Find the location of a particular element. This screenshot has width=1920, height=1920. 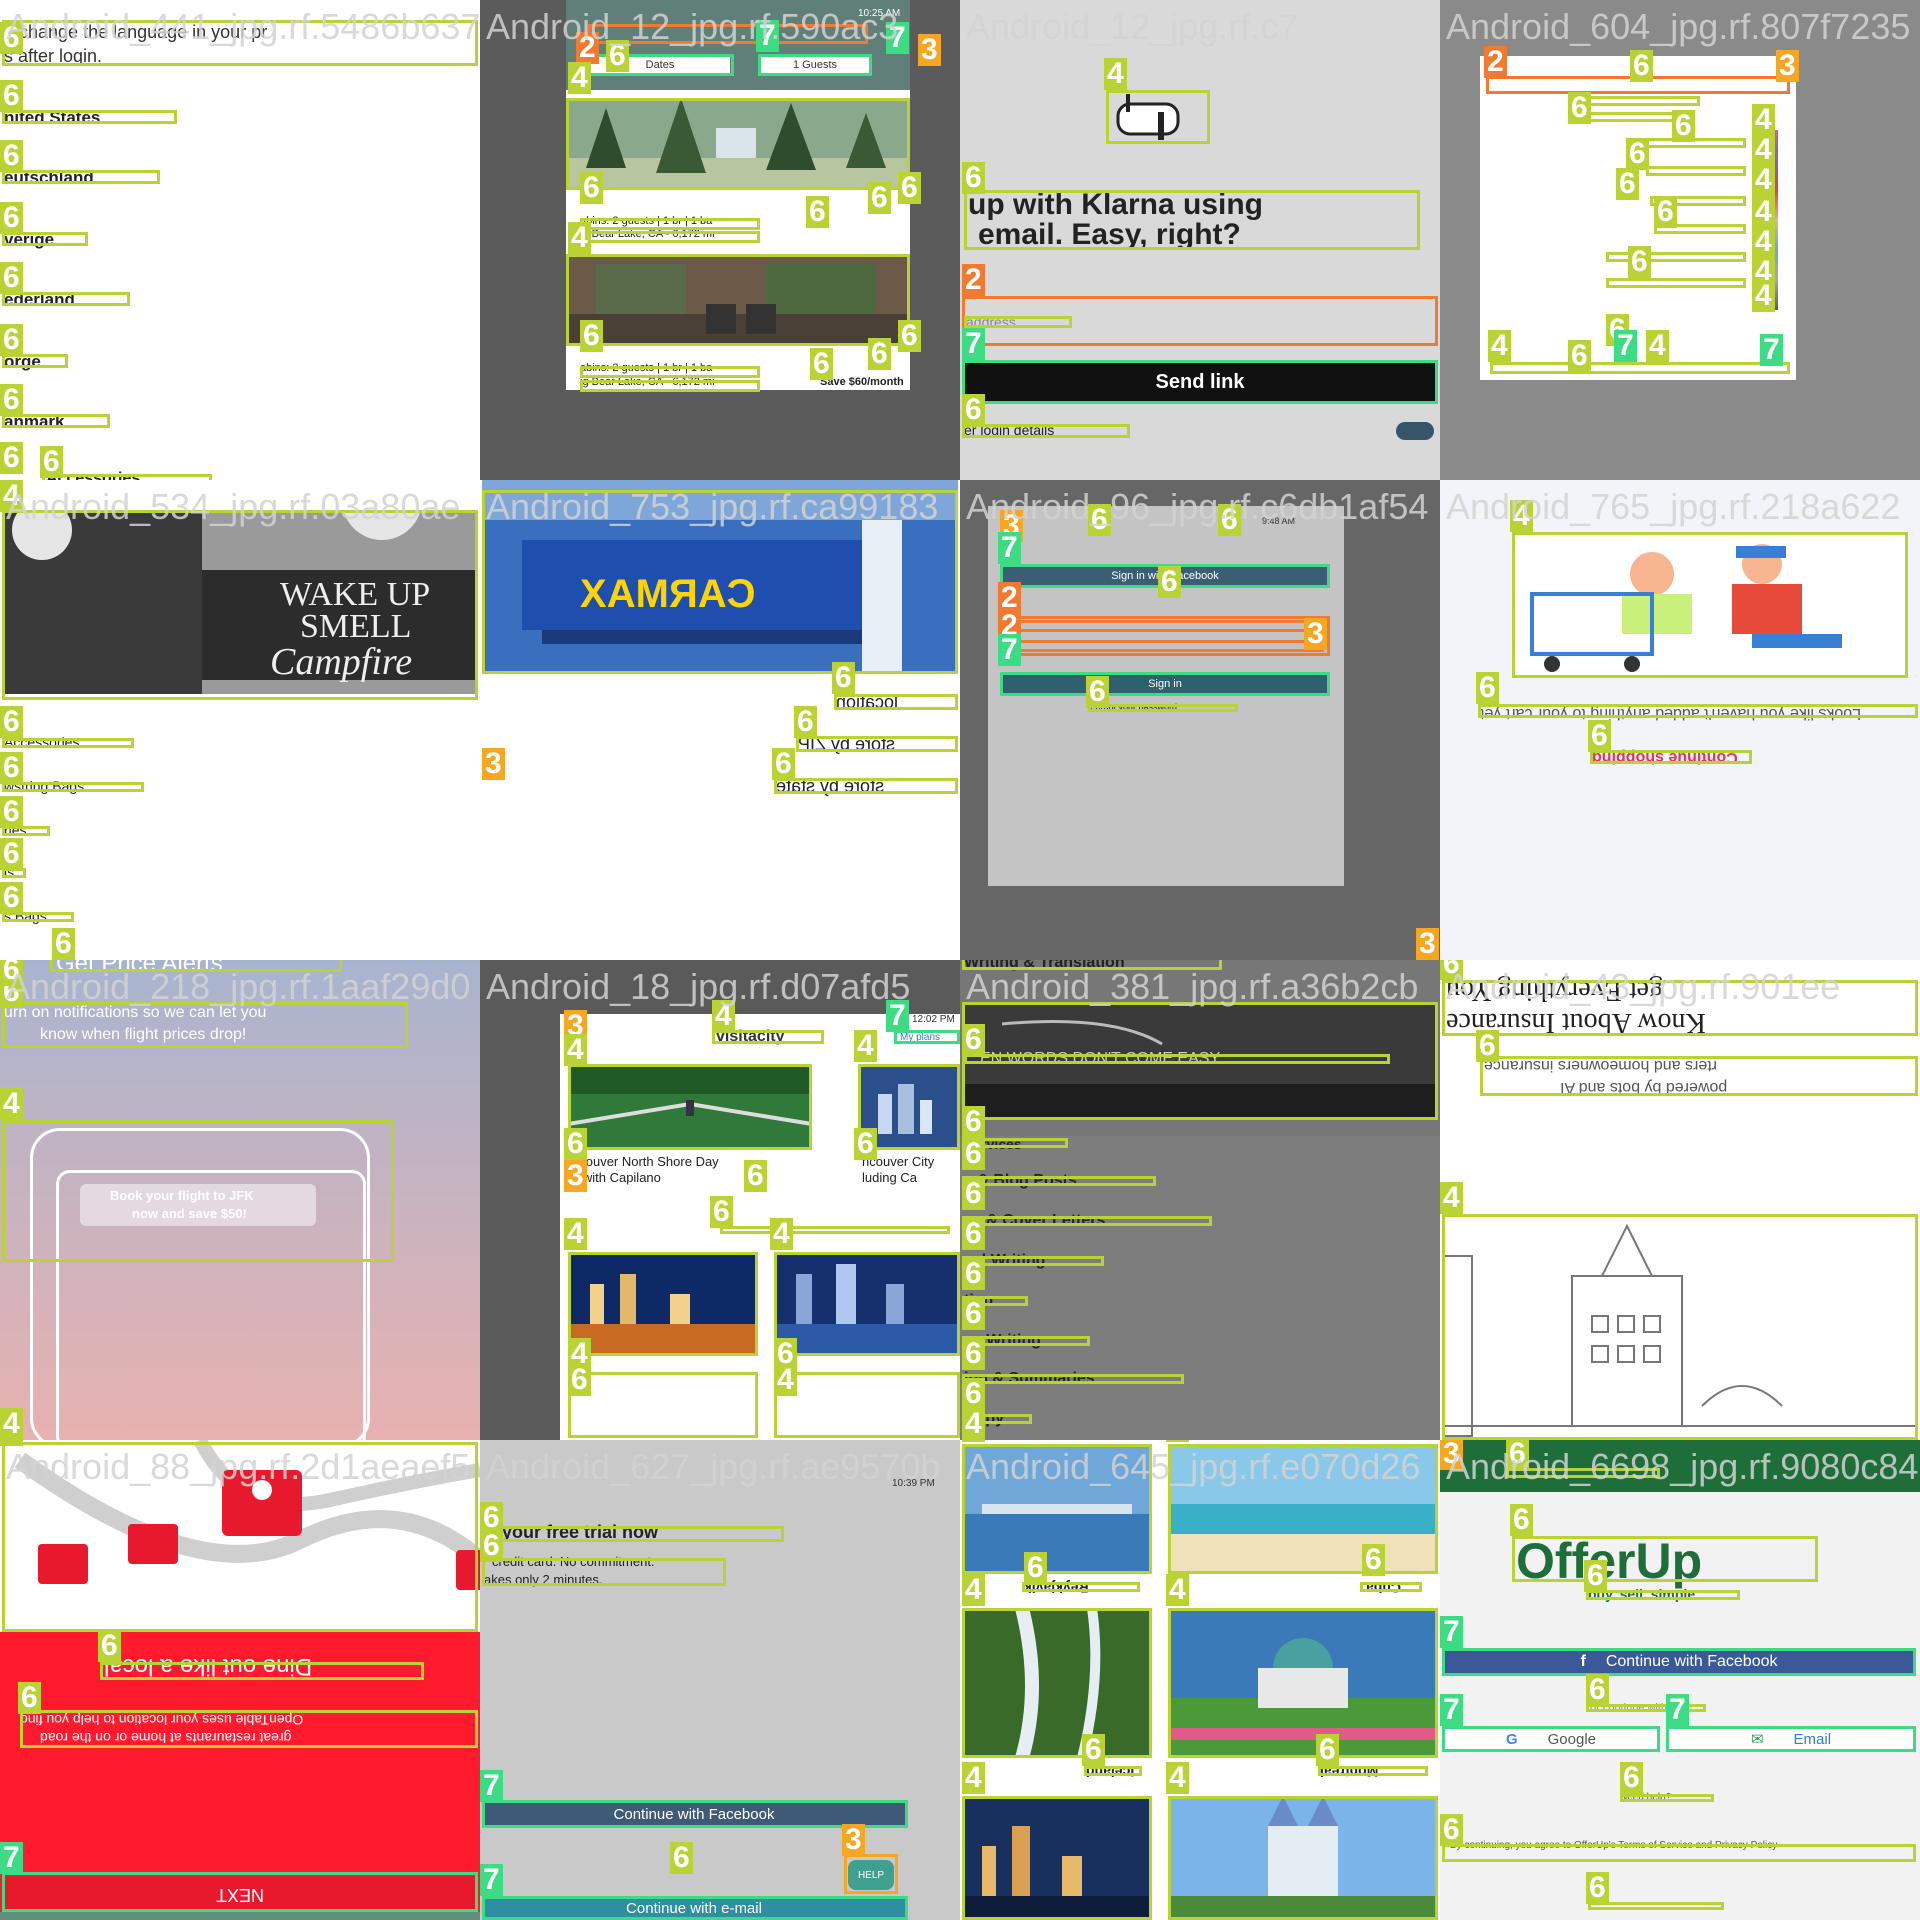

guests-button: 1 Guests is located at coordinates (815, 65).